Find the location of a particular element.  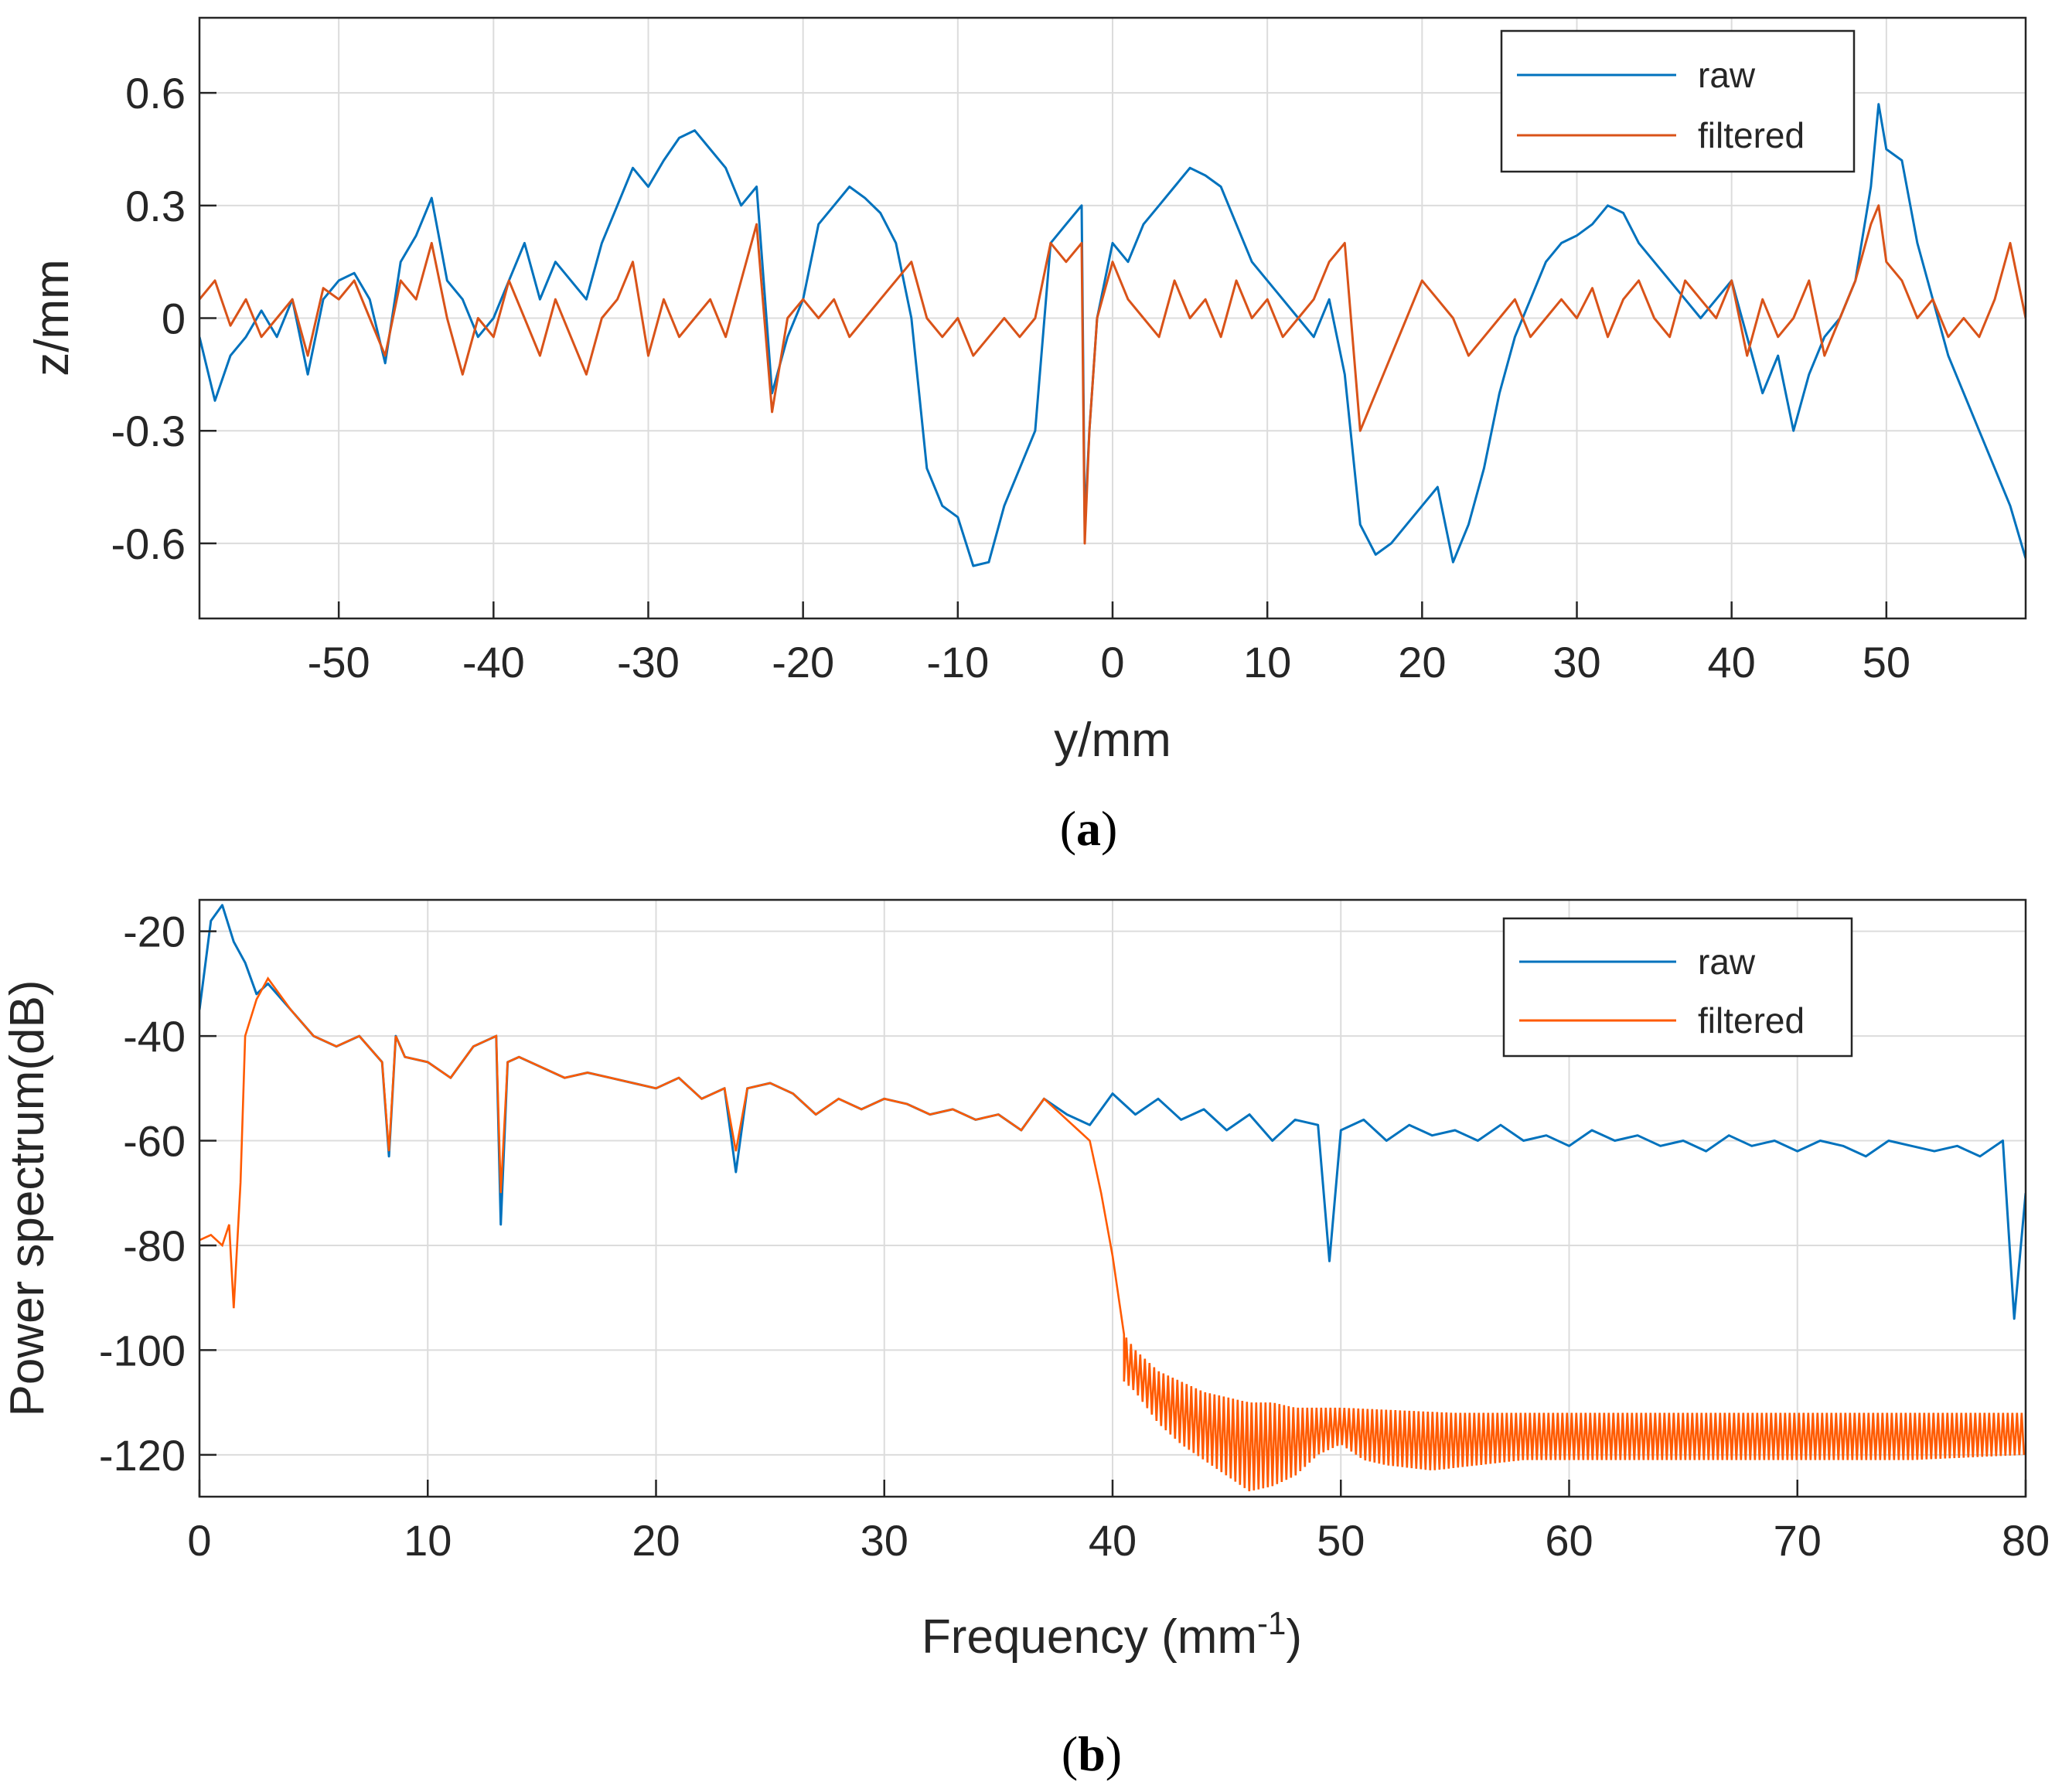

panel-a-x-tick-label: -20 is located at coordinates (803, 662).